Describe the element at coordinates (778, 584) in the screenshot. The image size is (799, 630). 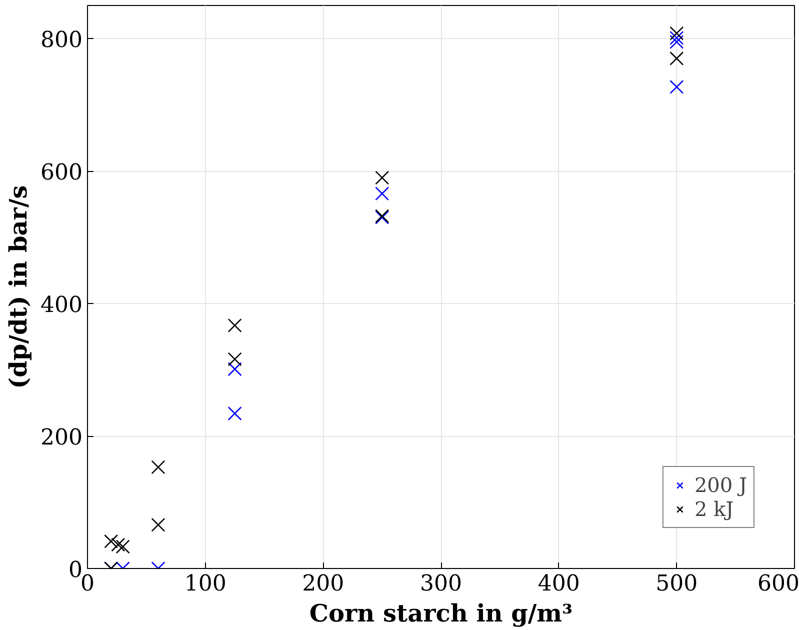
I see `x-tick-label: 600` at that location.